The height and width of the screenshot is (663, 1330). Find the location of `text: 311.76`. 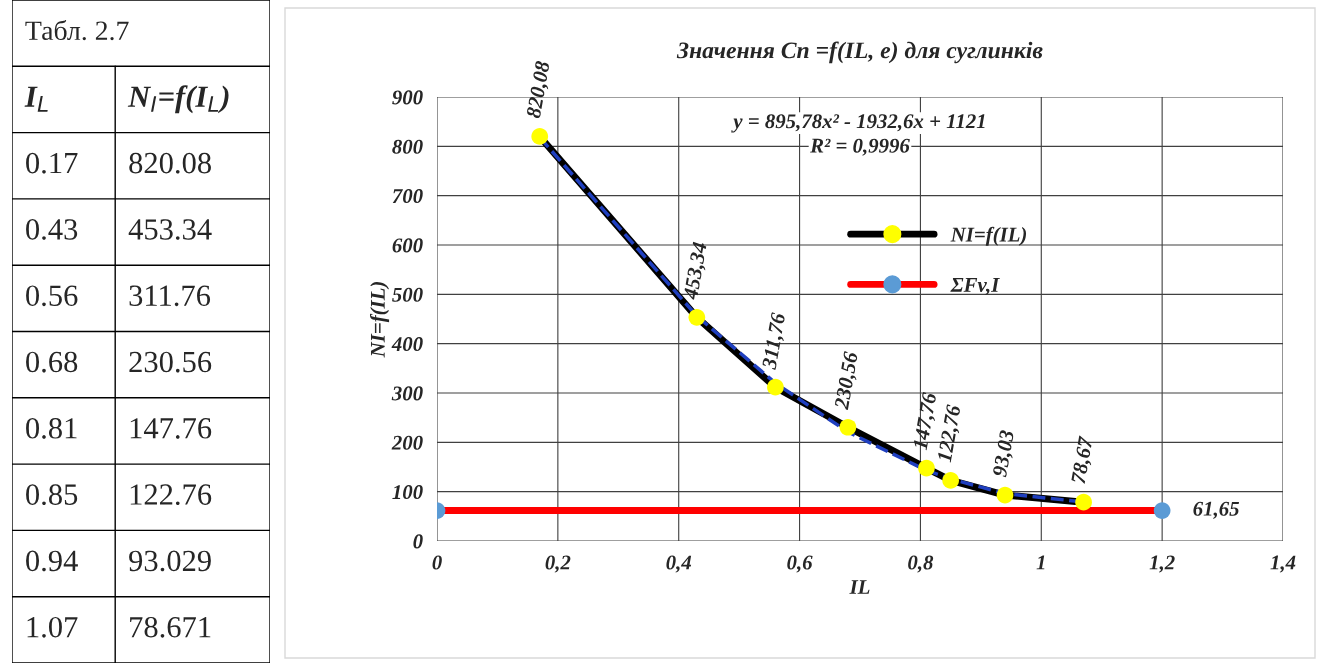

text: 311.76 is located at coordinates (170, 296).